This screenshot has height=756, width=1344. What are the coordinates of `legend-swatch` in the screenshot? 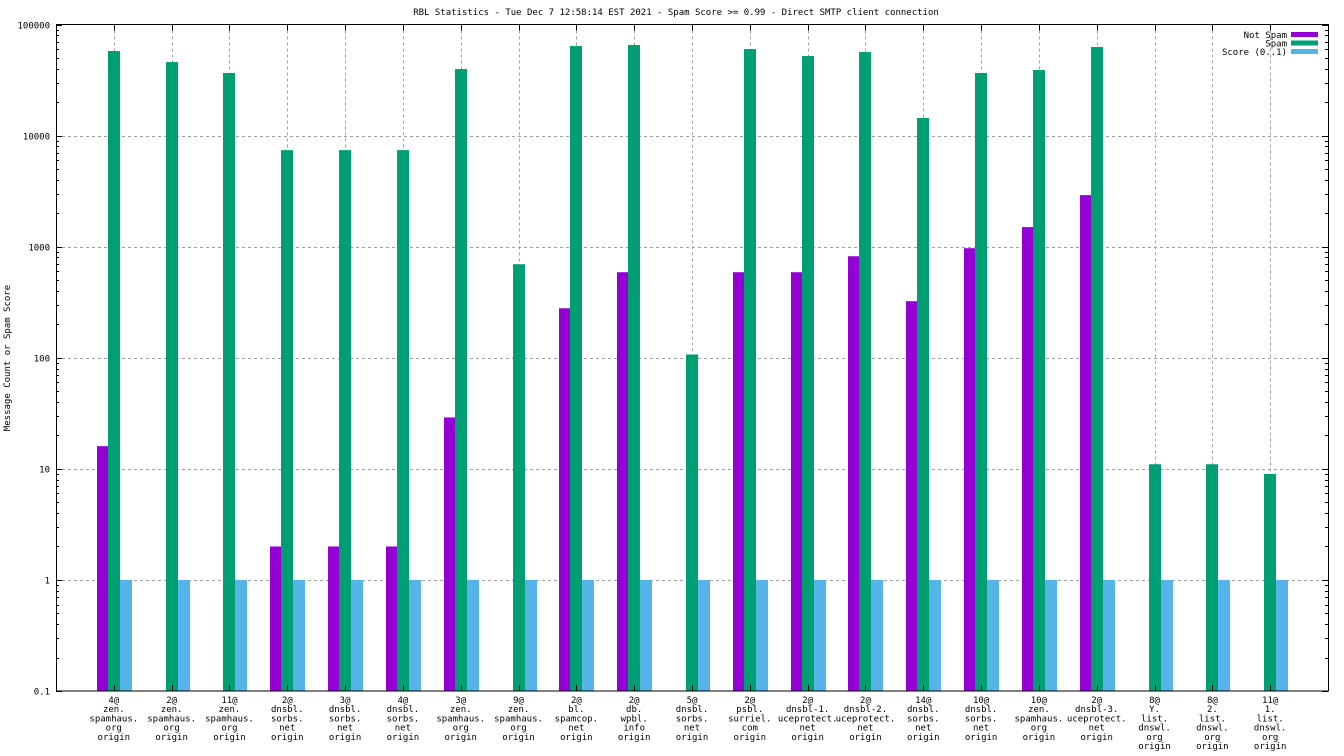 It's located at (1304, 51).